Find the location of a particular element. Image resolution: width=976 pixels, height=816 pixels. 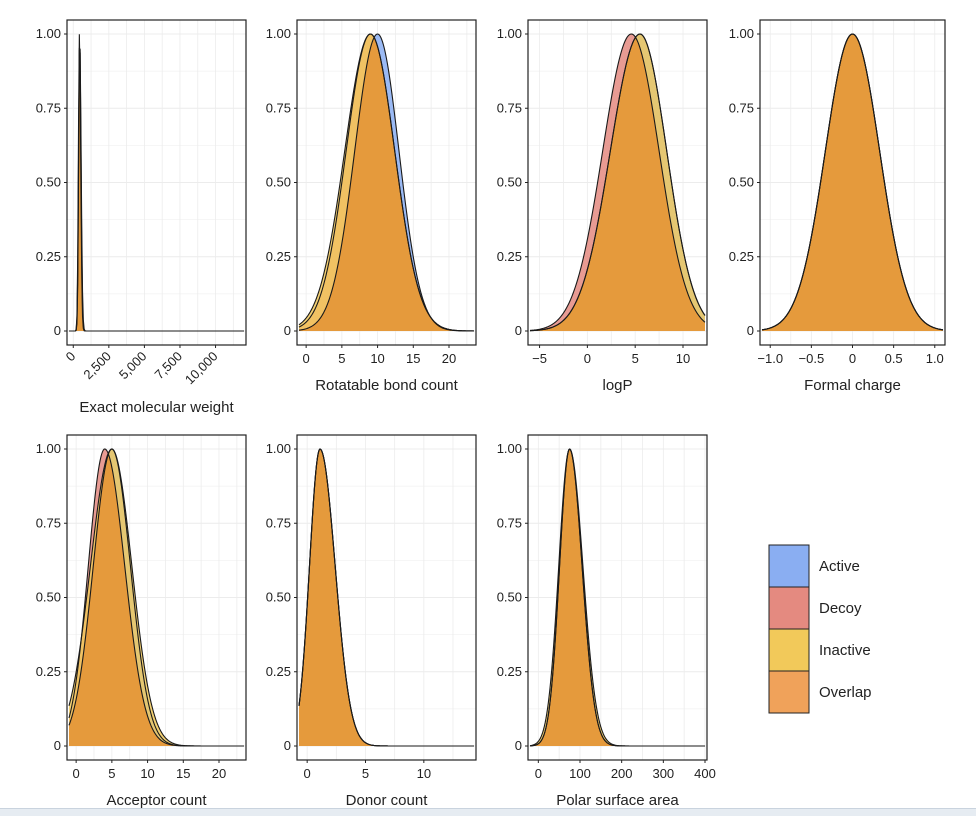

x-tick-label: −1.0 is located at coordinates (770, 358).